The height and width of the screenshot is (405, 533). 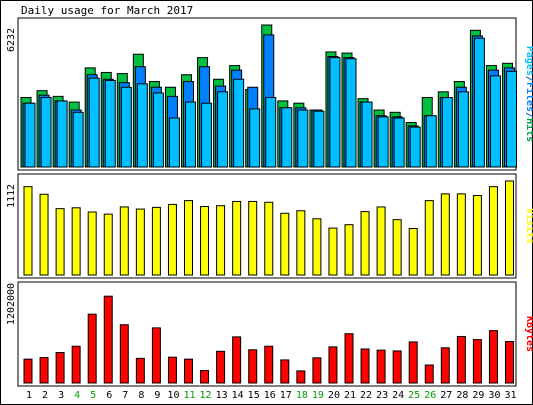 I want to click on x-tick-label-day-22: 22, so click(x=366, y=395).